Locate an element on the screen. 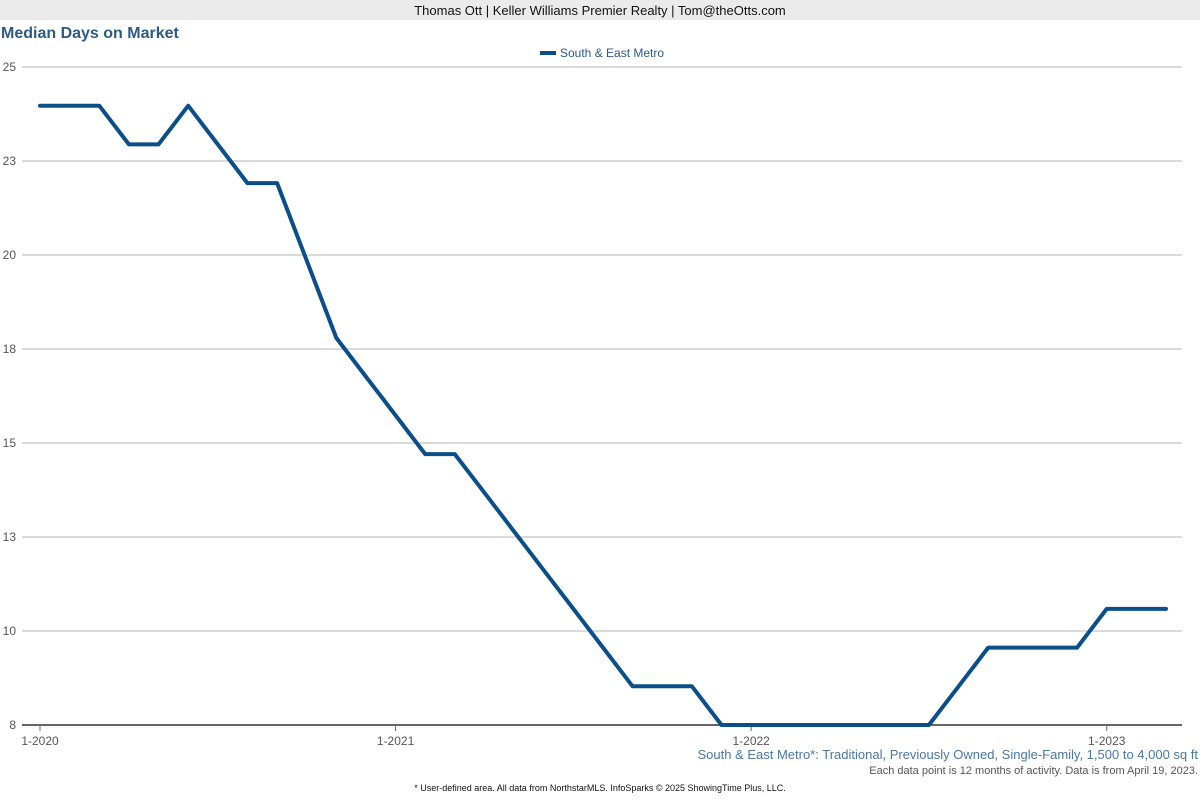  x-tick-label: 1-2023 is located at coordinates (1107, 741).